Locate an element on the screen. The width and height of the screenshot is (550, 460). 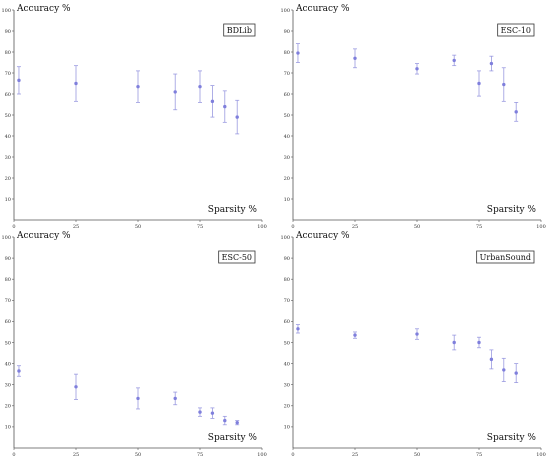
y-tick-label: 70 is located at coordinates (8, 301).